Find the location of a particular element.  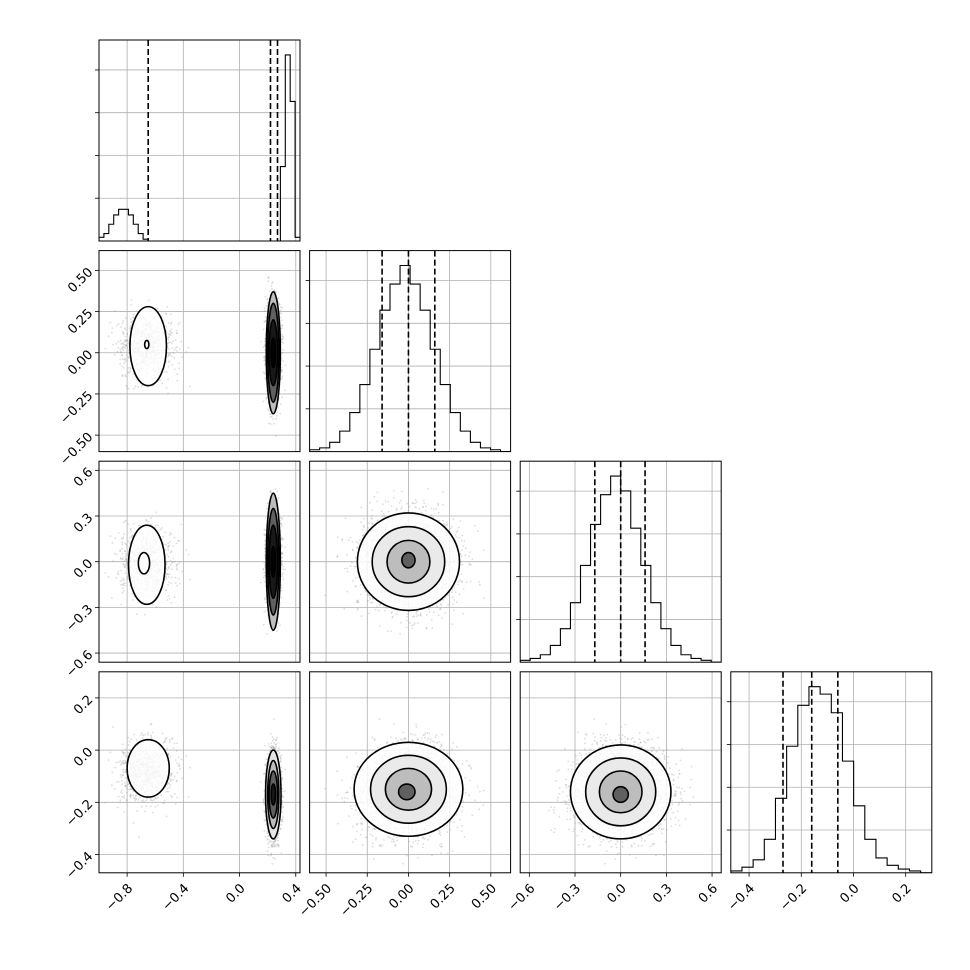

contour-level is located at coordinates (146, 344).